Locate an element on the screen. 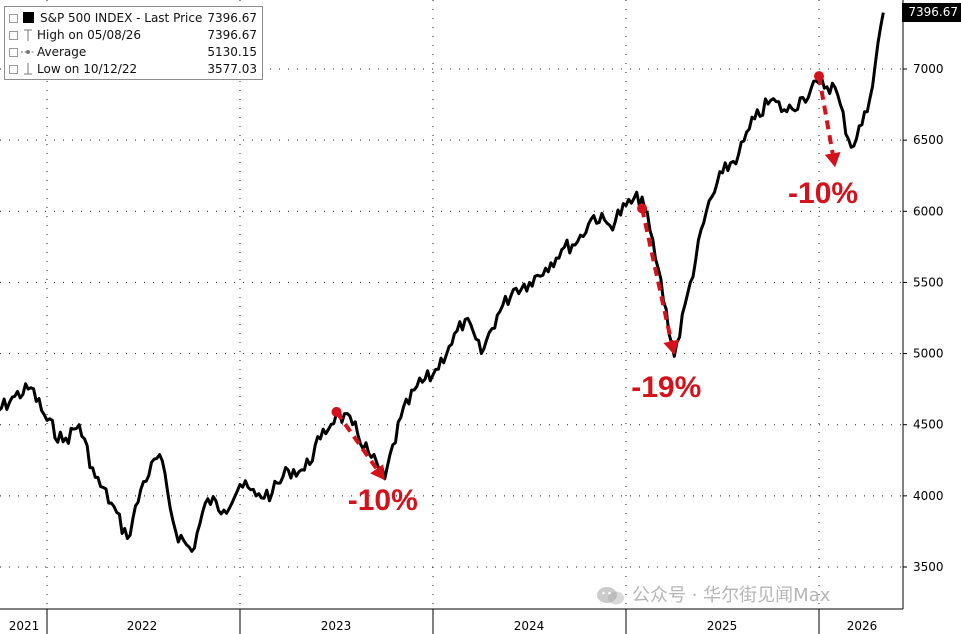 The height and width of the screenshot is (634, 961). watermark: 公众号 · 华尔街见闻Max is located at coordinates (713, 596).